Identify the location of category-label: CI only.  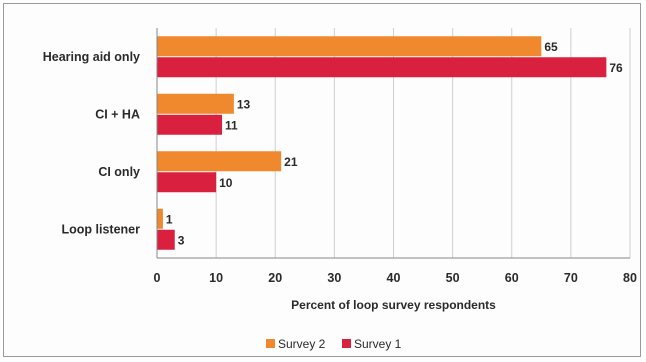
(119, 172).